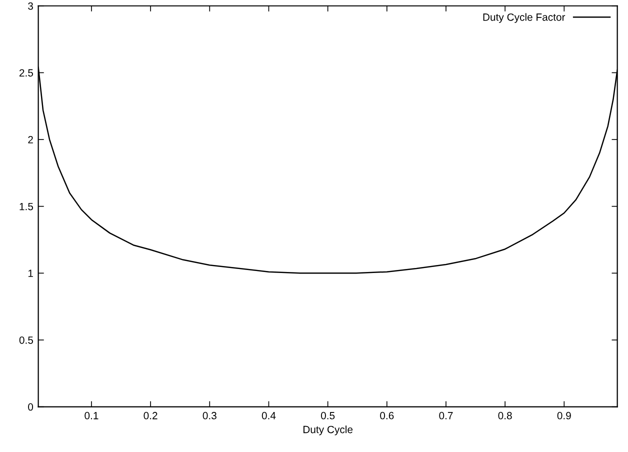 The image size is (628, 452). What do you see at coordinates (91, 416) in the screenshot?
I see `x-tick-label: 0.1` at bounding box center [91, 416].